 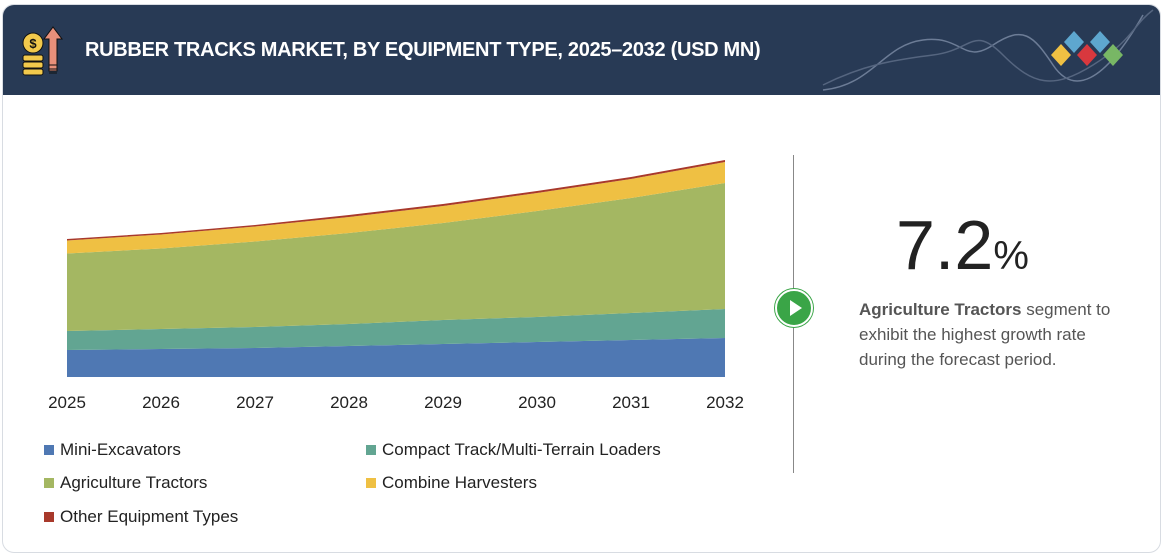 I want to click on legend-item: Other Equipment Types, so click(x=141, y=517).